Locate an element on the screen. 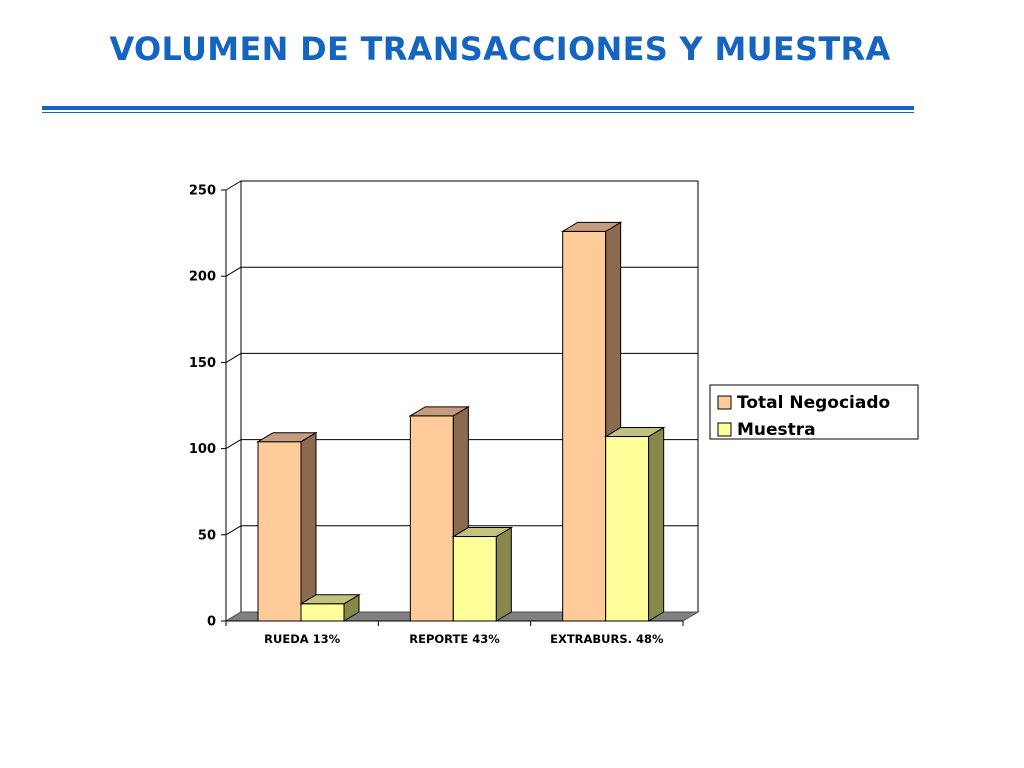 The height and width of the screenshot is (768, 1024). title-underline is located at coordinates (478, 108).